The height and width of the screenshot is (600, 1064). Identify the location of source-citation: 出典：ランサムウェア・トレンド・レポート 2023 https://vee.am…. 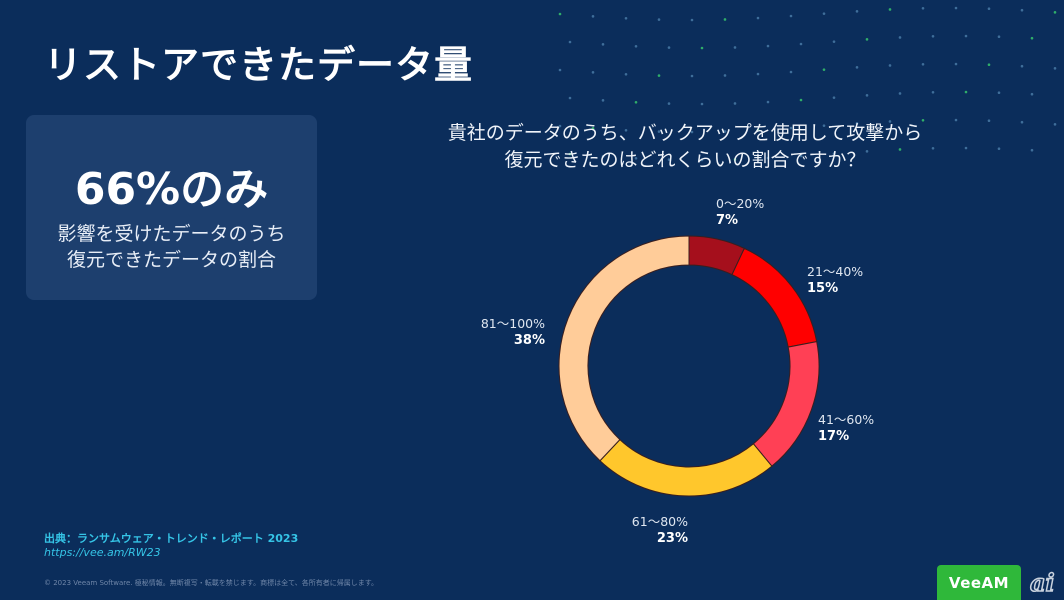
(171, 546).